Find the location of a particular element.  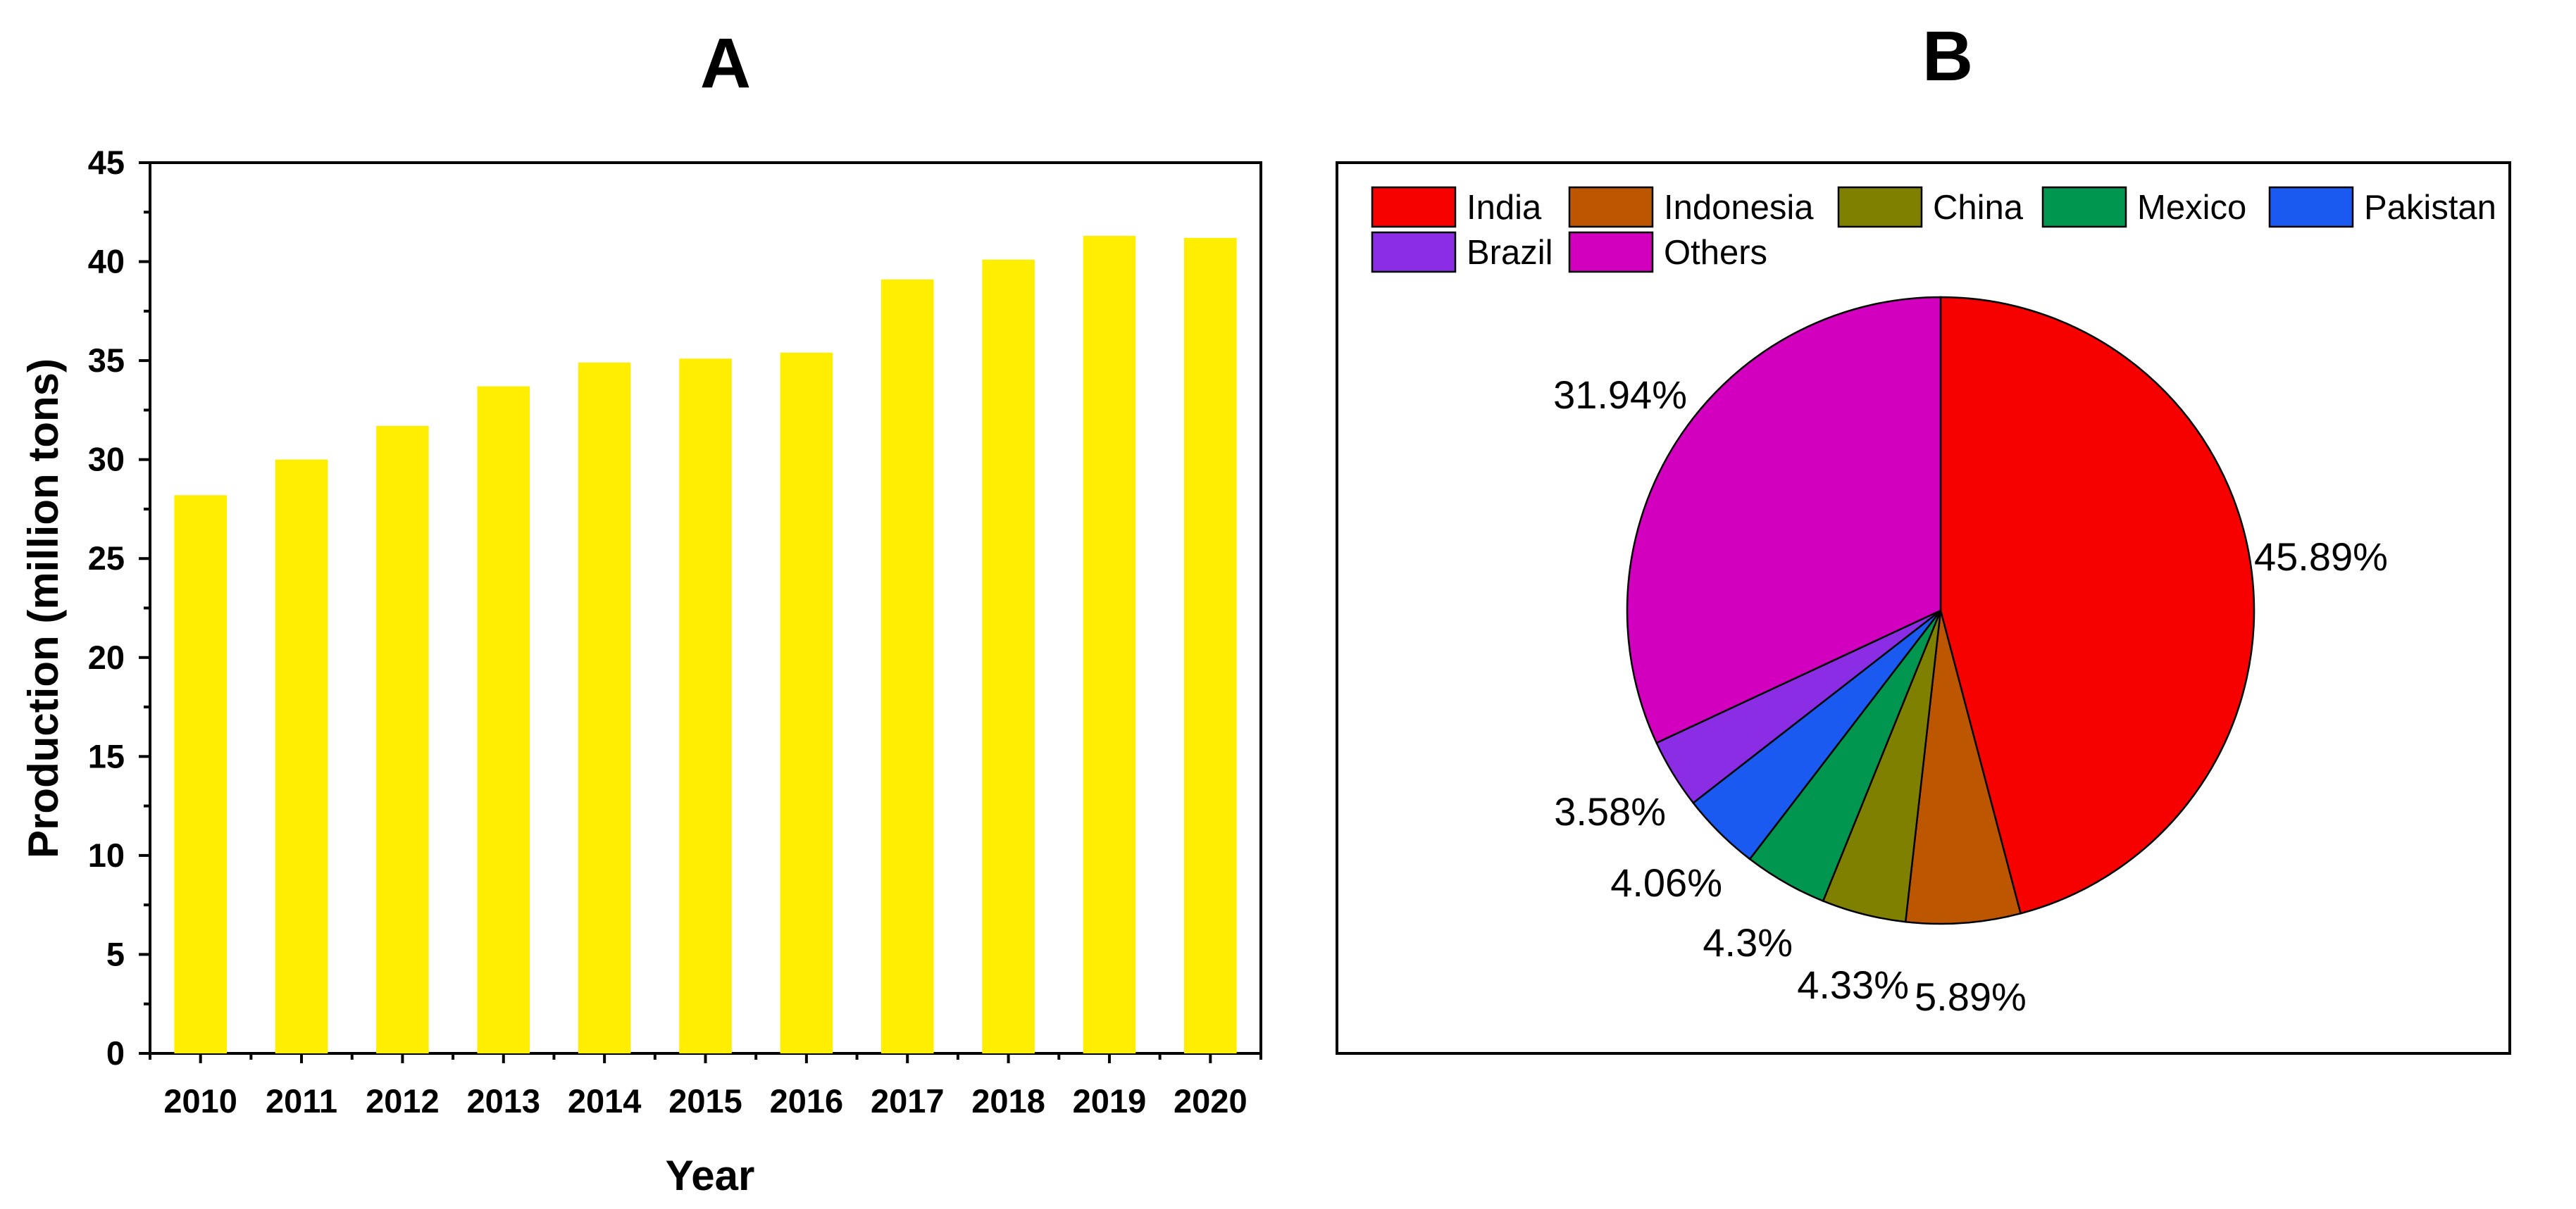

pie-label-china: 4.33% is located at coordinates (1853, 985).